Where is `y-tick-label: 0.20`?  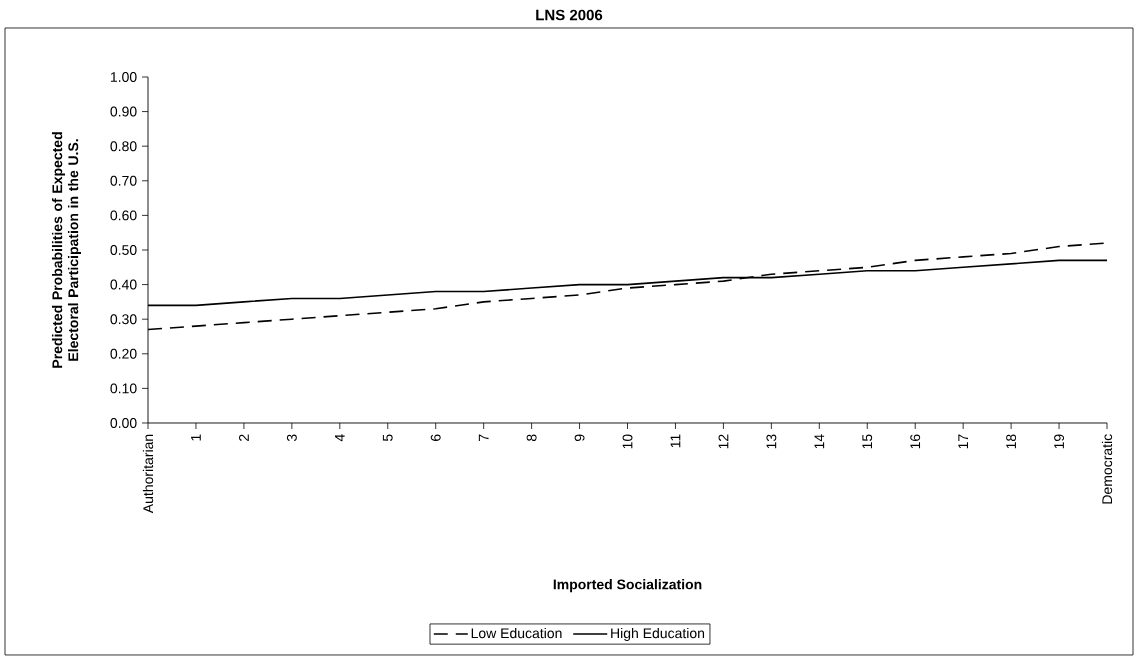 y-tick-label: 0.20 is located at coordinates (123, 353).